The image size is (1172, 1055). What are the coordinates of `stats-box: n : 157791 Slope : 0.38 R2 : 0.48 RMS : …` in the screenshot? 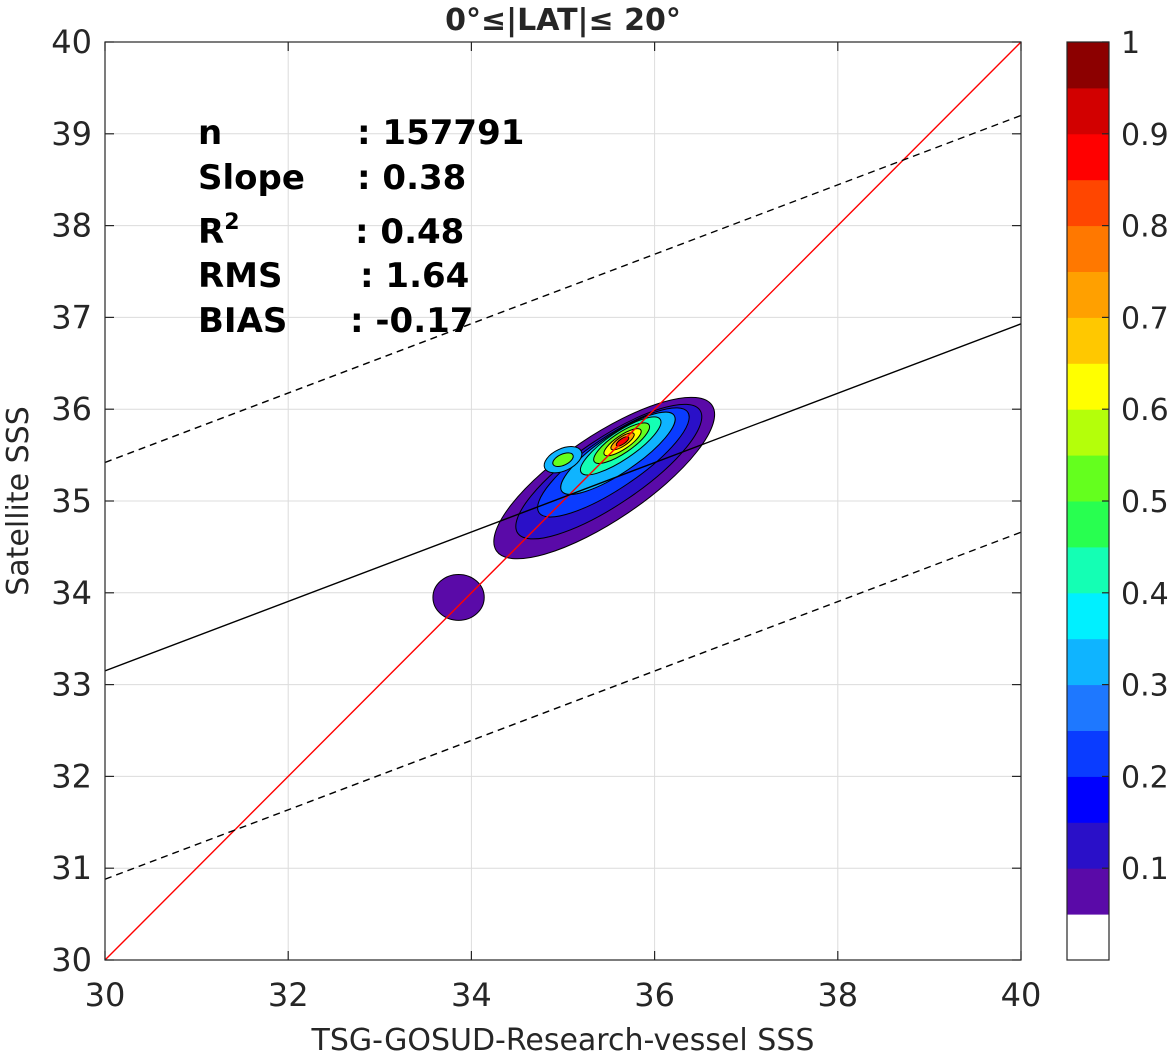 It's located at (361, 227).